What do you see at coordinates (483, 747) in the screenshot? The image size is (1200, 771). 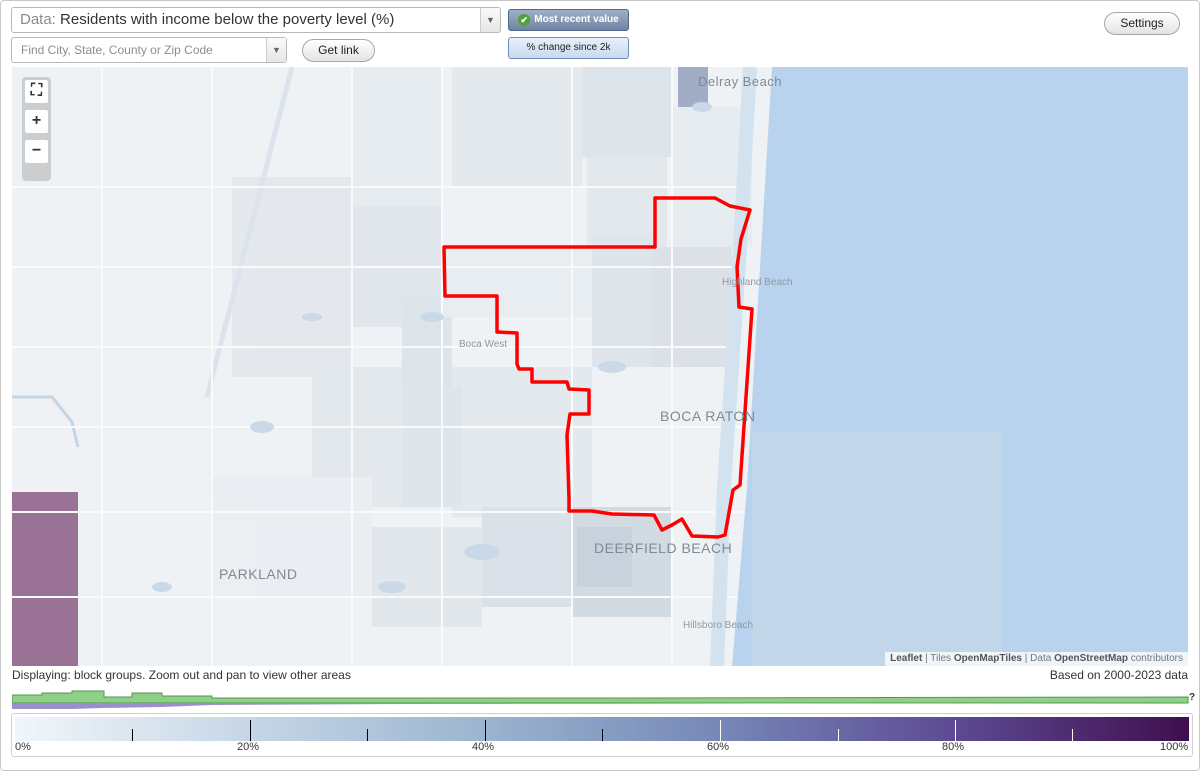 I see `legend-label-40: 40%` at bounding box center [483, 747].